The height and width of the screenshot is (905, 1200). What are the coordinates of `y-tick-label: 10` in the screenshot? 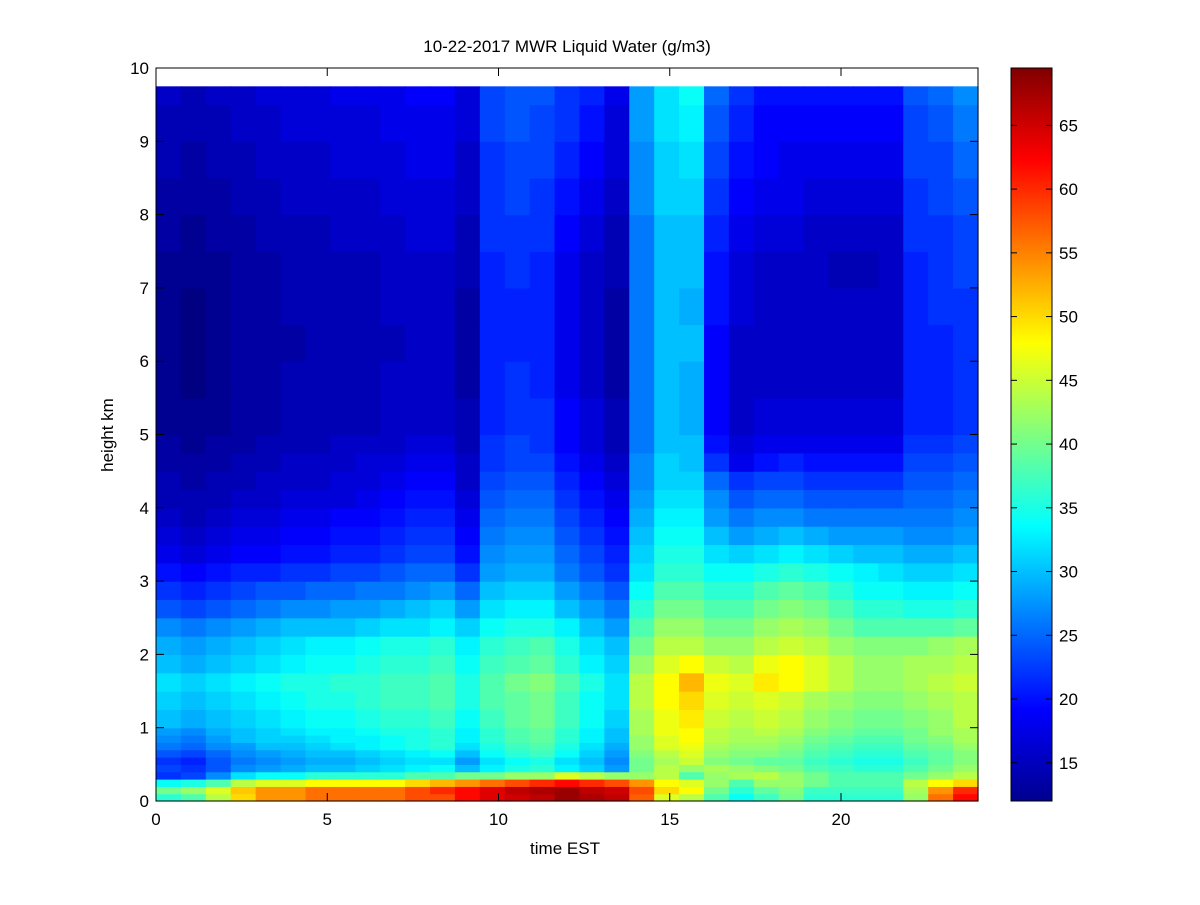 It's located at (139, 68).